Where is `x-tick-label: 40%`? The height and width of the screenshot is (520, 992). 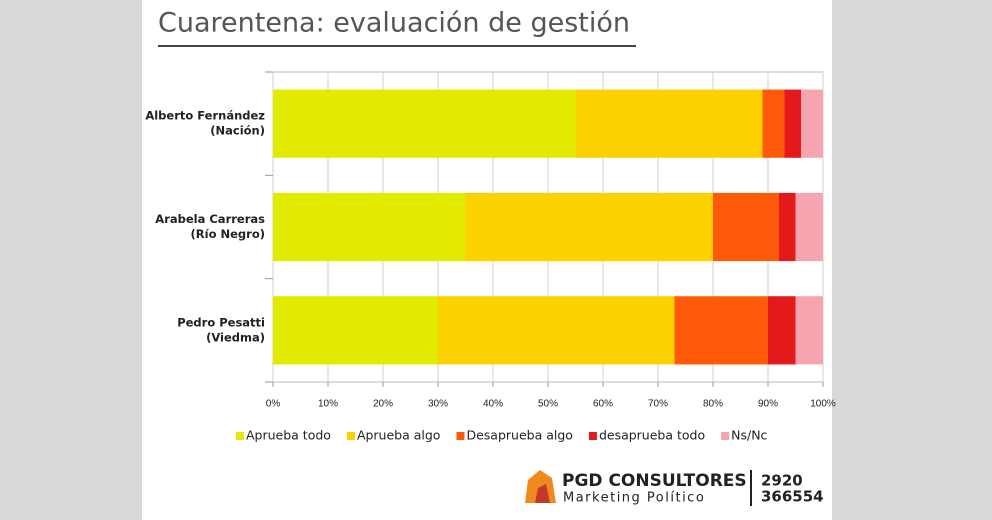
x-tick-label: 40% is located at coordinates (493, 404).